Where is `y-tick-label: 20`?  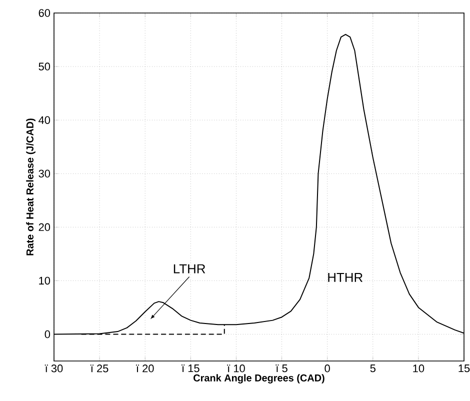
y-tick-label: 20 is located at coordinates (44, 227).